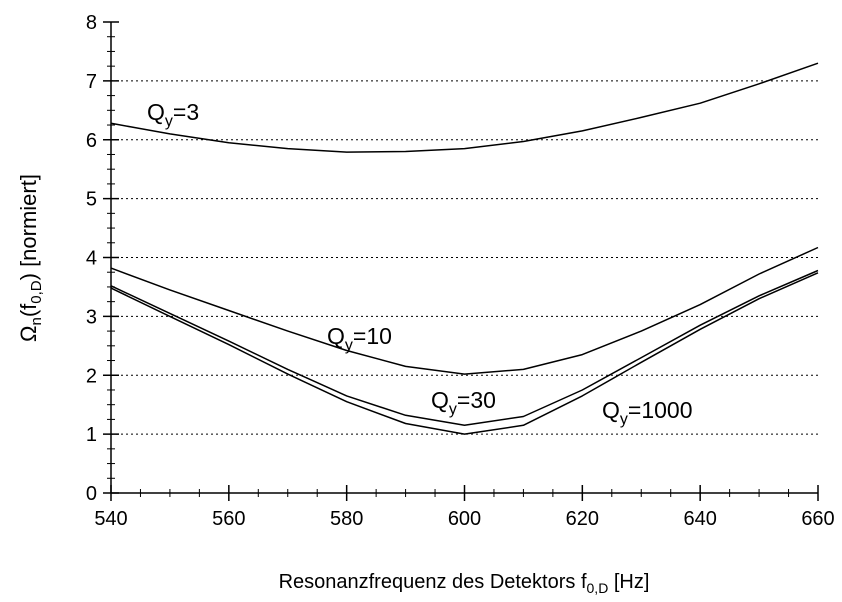 Image resolution: width=842 pixels, height=602 pixels. What do you see at coordinates (346, 519) in the screenshot?
I see `x-tick-label: 580` at bounding box center [346, 519].